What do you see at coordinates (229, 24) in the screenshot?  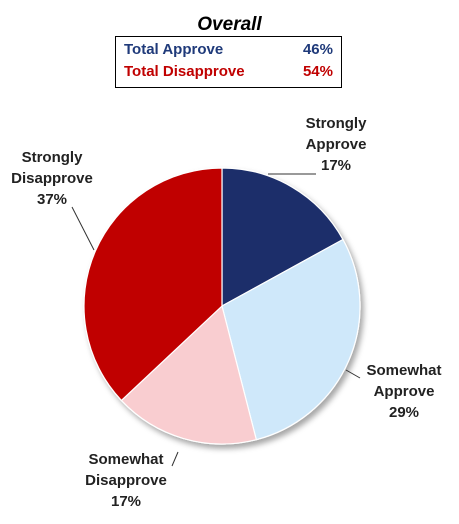 I see `chart-title: Overall` at bounding box center [229, 24].